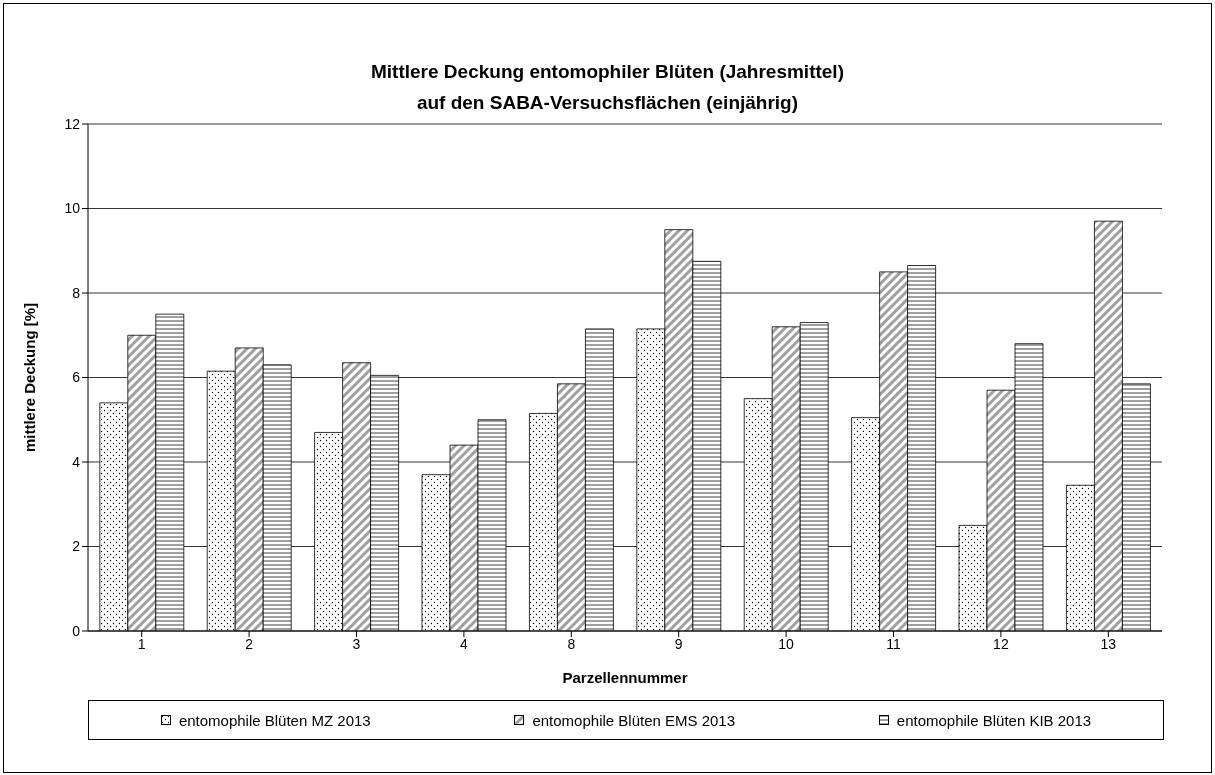 This screenshot has height=775, width=1215. What do you see at coordinates (76, 377) in the screenshot?
I see `y-tick-label: 6` at bounding box center [76, 377].